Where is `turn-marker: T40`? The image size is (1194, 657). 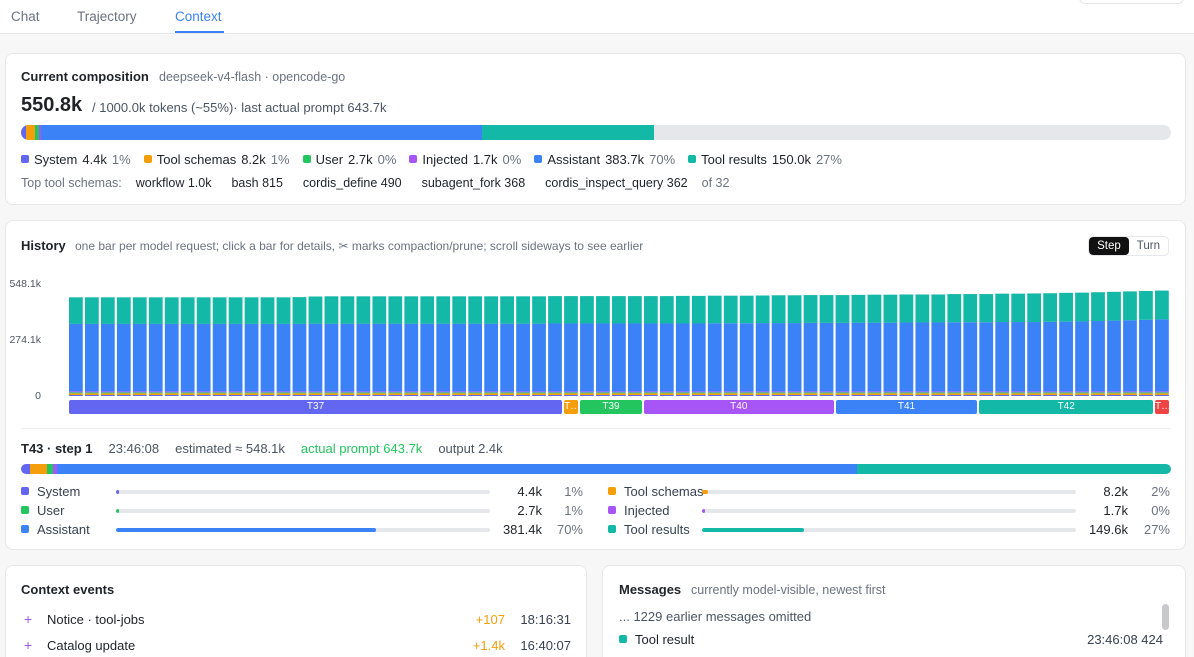 turn-marker: T40 is located at coordinates (738, 407).